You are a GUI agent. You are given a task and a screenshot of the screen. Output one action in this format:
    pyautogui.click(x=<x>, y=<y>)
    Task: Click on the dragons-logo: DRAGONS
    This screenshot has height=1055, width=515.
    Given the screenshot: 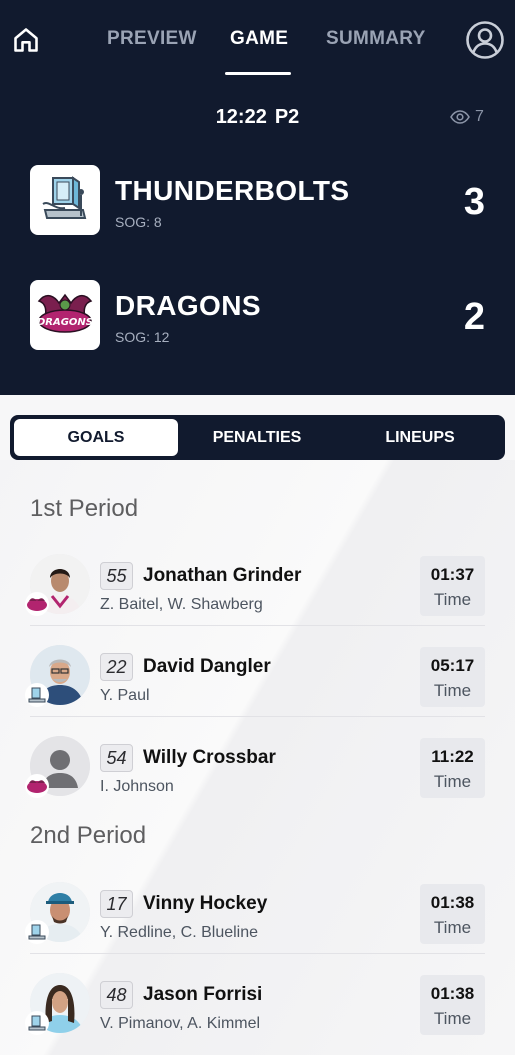 What is the action you would take?
    pyautogui.click(x=65, y=315)
    